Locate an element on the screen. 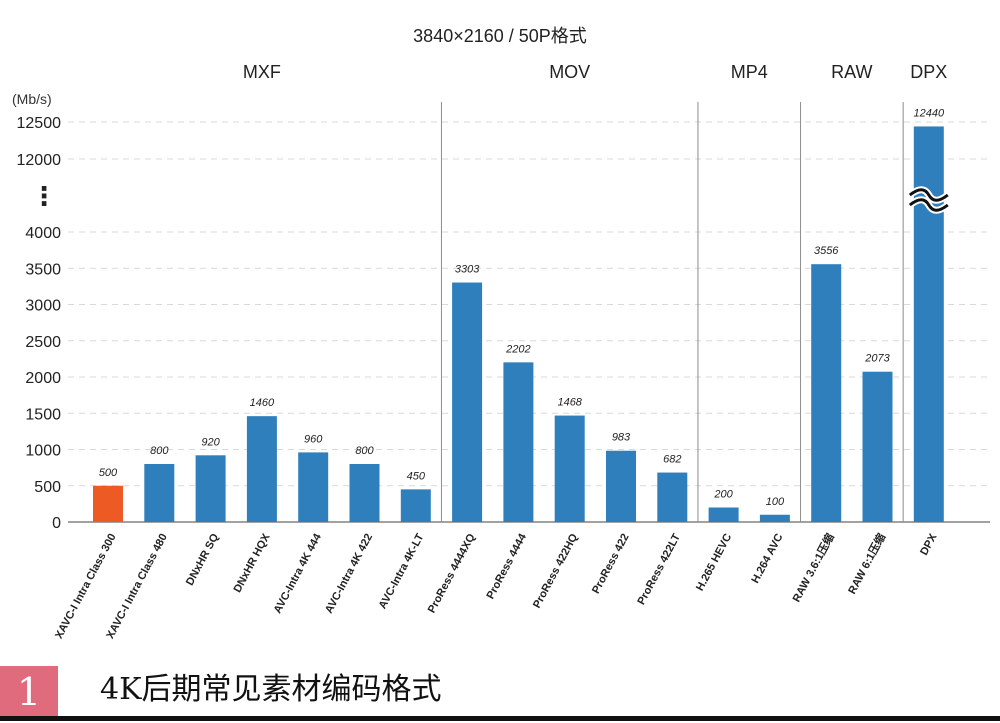 This screenshot has height=723, width=1000. x-tick-label: AVC-Intra 4K-LT is located at coordinates (402, 571).